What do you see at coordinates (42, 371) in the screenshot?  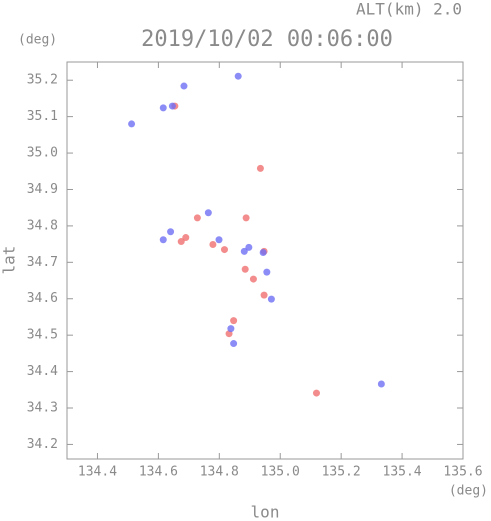 I see `y-tick-label: 34.4` at bounding box center [42, 371].